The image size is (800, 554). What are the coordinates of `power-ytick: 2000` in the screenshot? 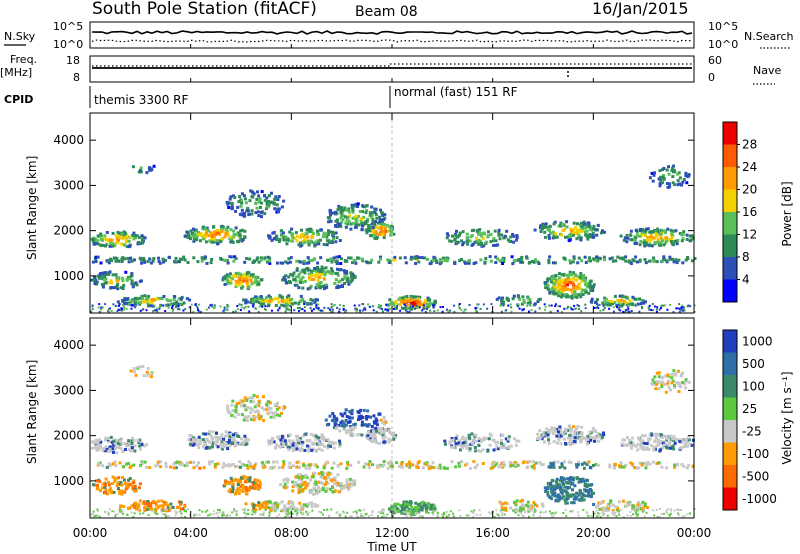 It's located at (68, 231).